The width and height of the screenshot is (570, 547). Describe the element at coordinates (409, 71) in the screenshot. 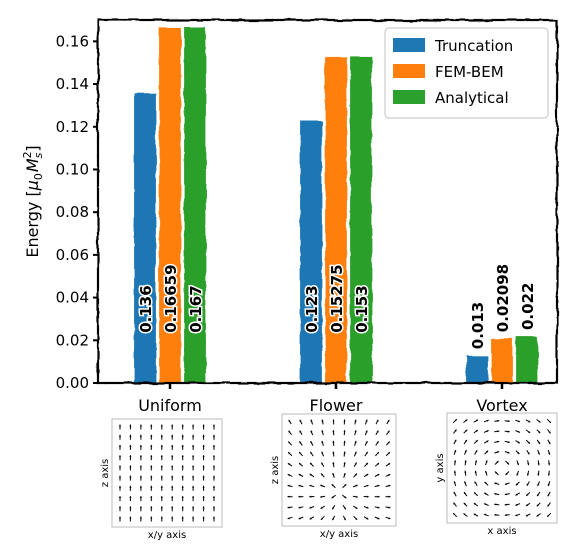

I see `legend-swatch-fem-bem` at that location.